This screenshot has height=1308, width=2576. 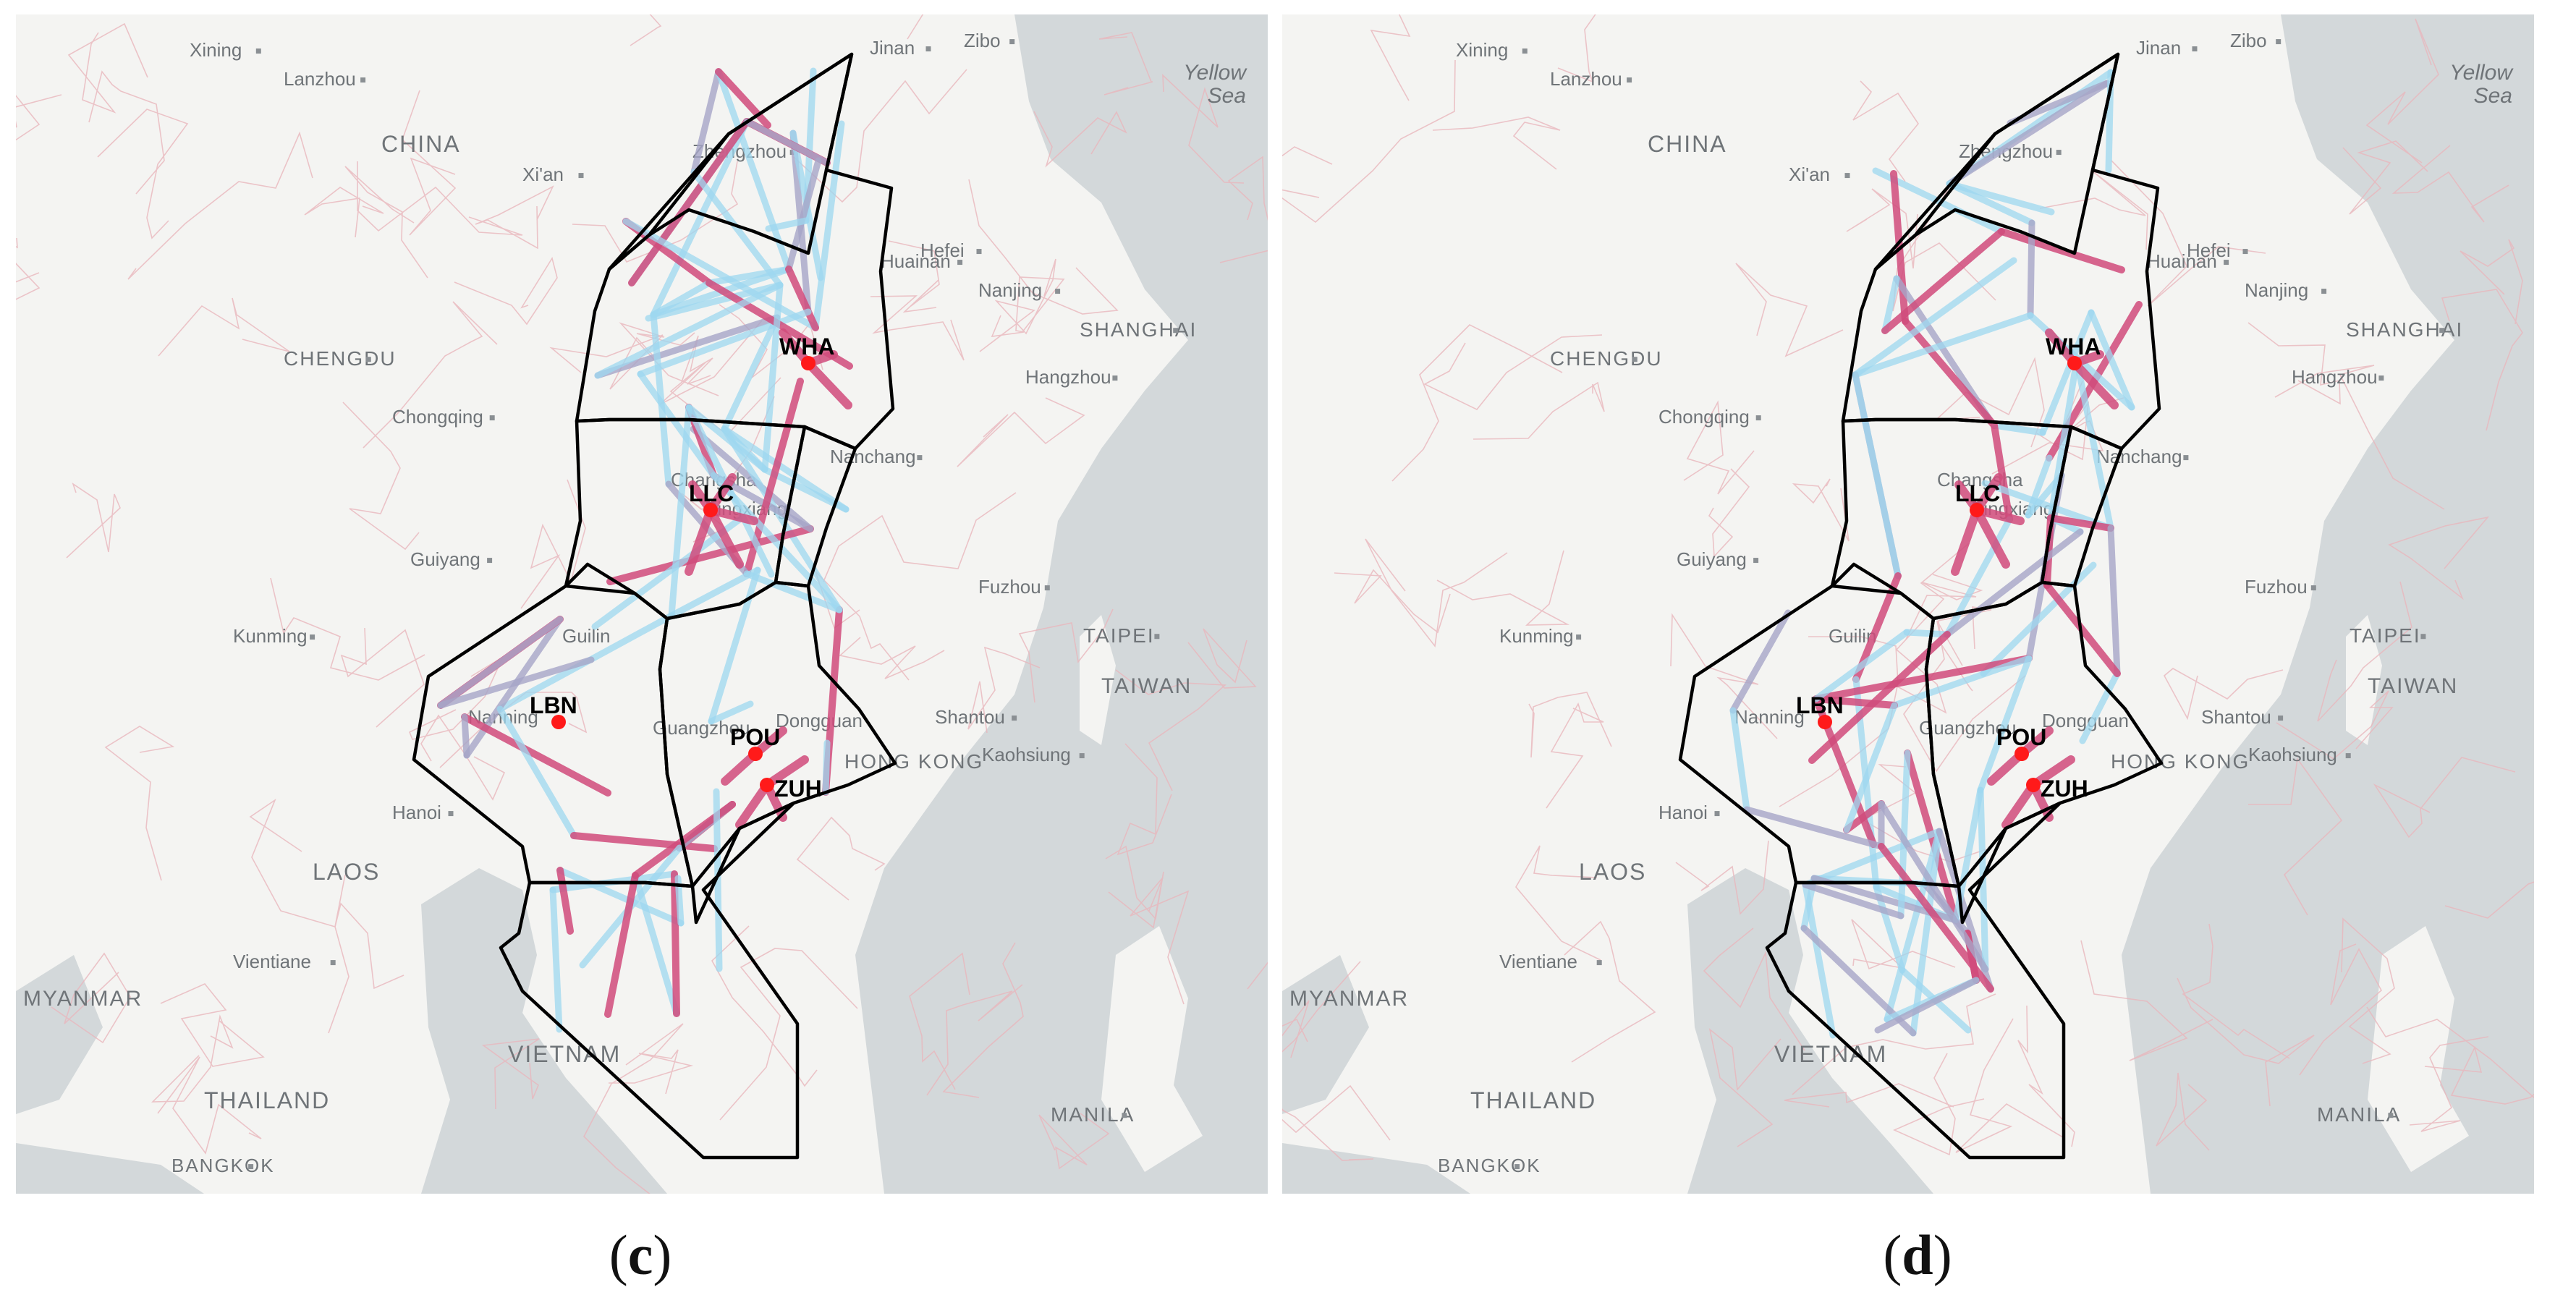 I want to click on station-marker-lbn, so click(x=1825, y=722).